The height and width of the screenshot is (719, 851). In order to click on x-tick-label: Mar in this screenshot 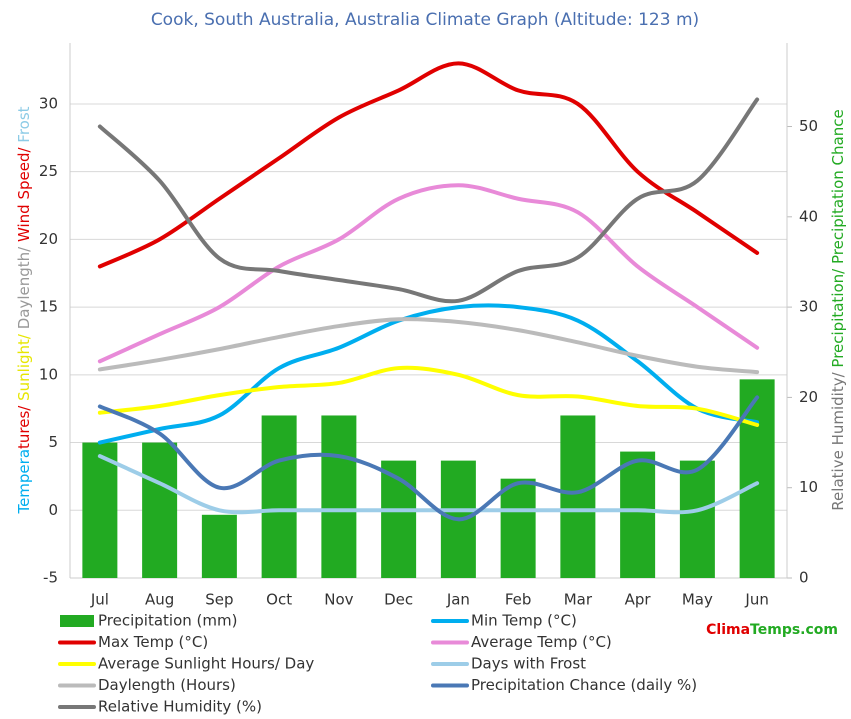, I will do `click(578, 600)`.